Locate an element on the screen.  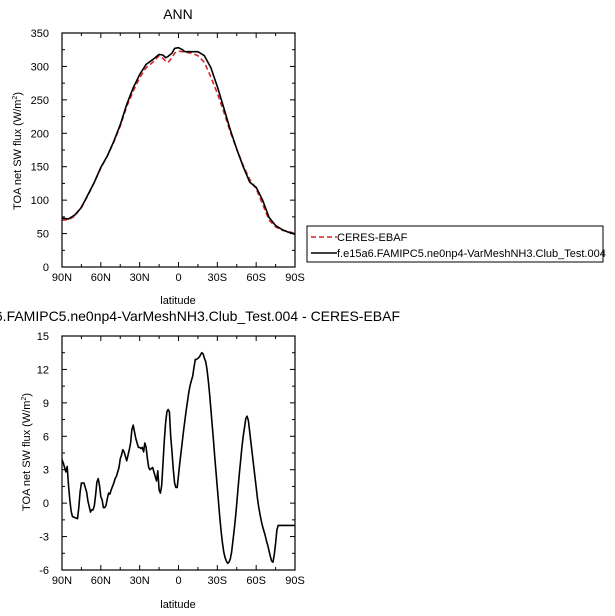
bottom-y-tick-label: 9 is located at coordinates (46, 404).